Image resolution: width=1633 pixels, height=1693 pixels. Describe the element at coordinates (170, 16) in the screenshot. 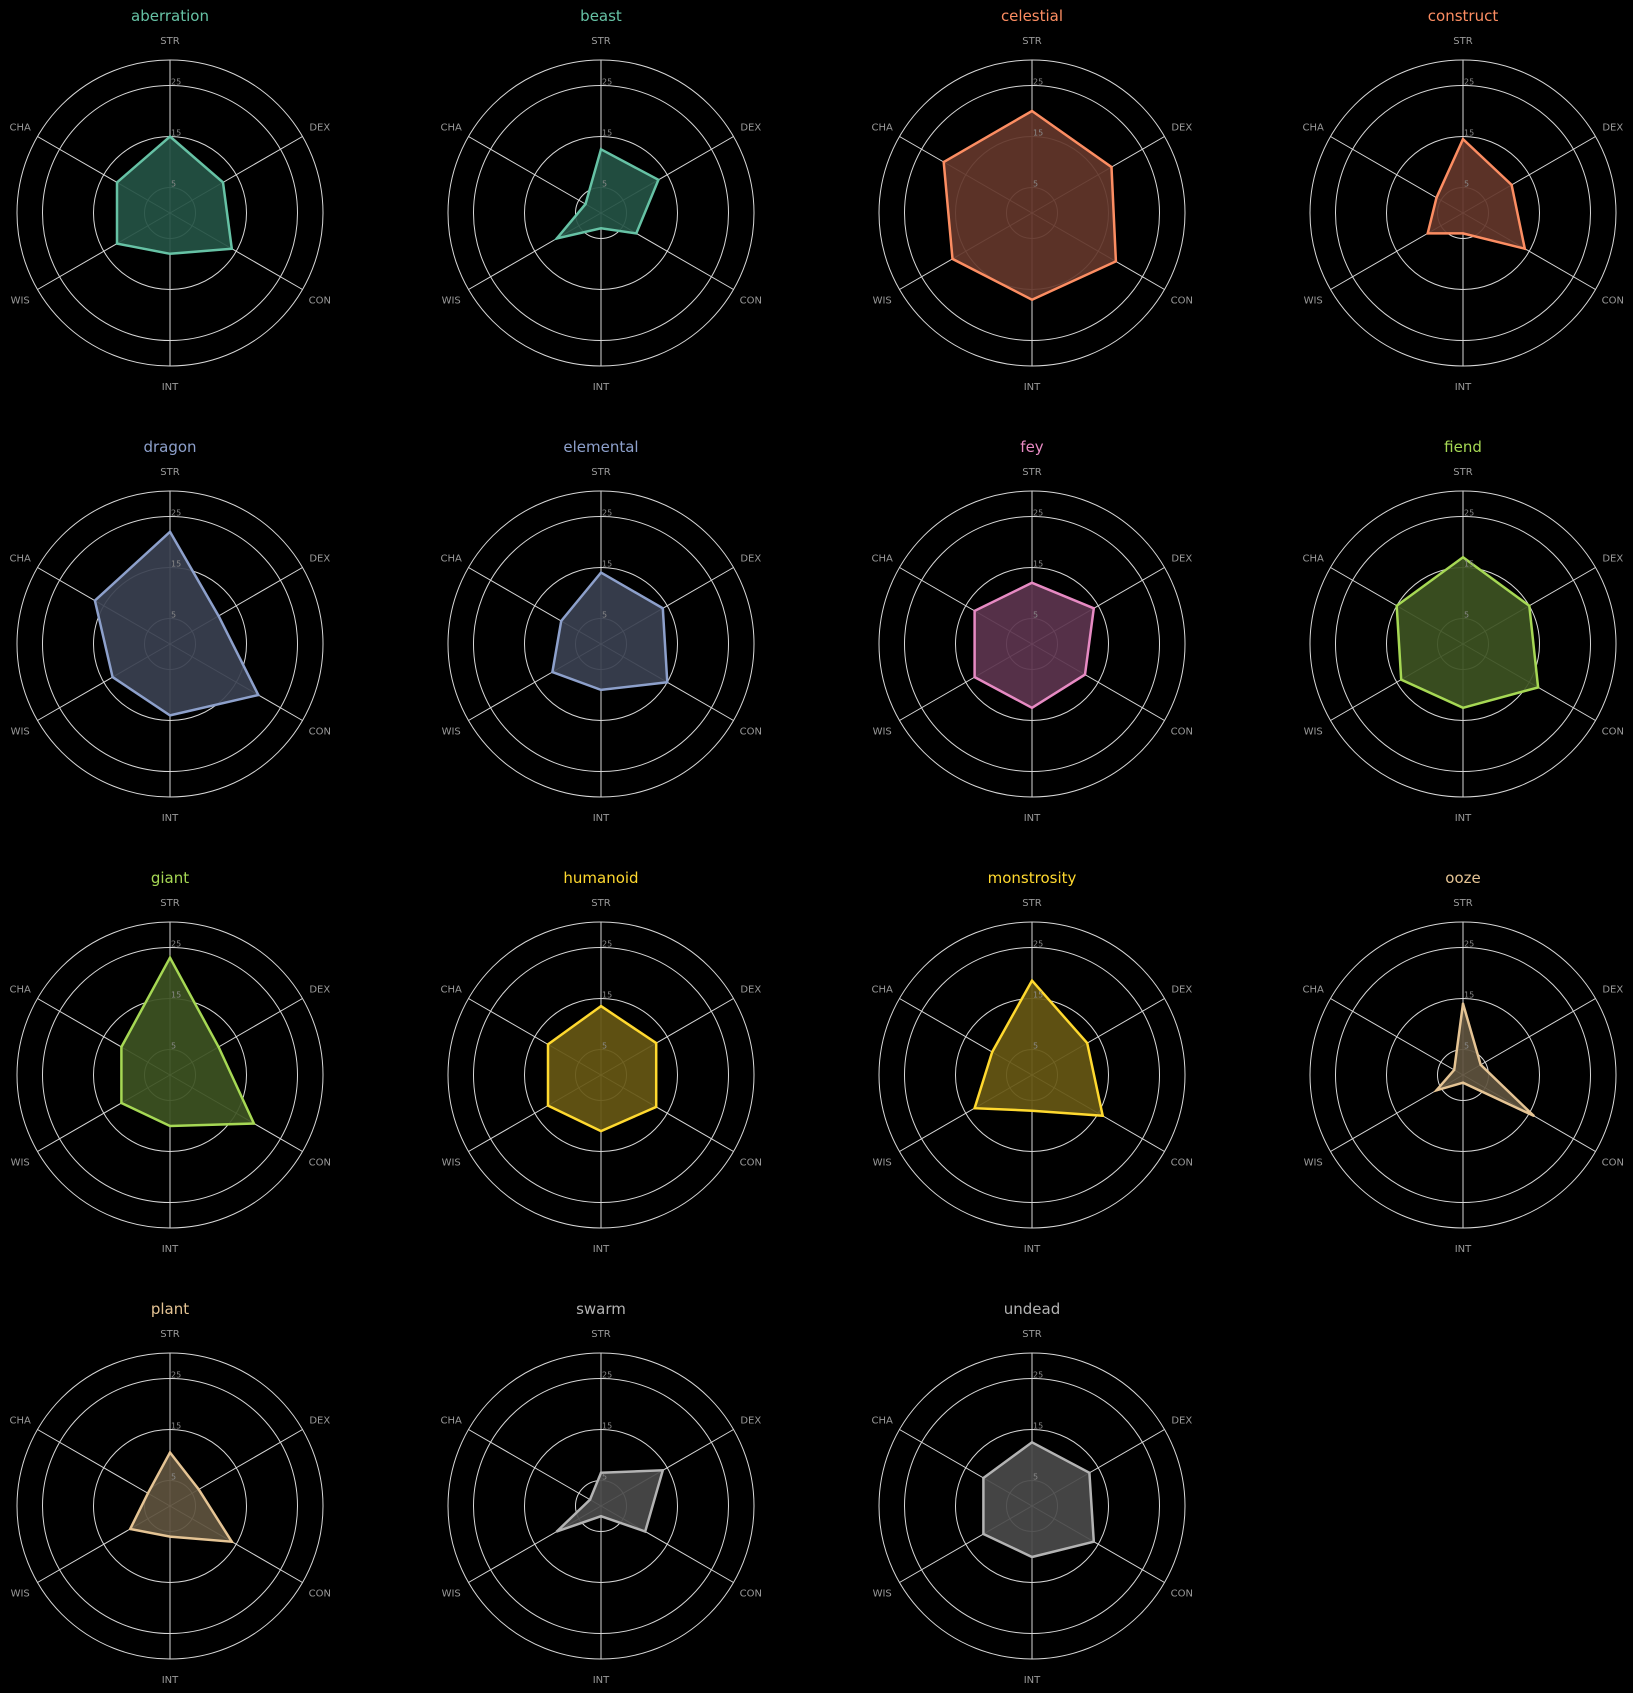

I see `panel-title: aberration` at that location.